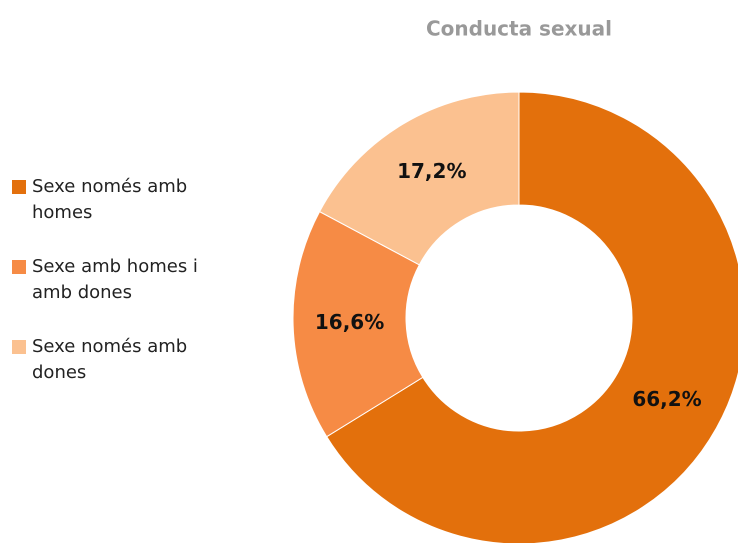 The image size is (738, 543). I want to click on legend-label: Sexe només amb homes, so click(110, 199).